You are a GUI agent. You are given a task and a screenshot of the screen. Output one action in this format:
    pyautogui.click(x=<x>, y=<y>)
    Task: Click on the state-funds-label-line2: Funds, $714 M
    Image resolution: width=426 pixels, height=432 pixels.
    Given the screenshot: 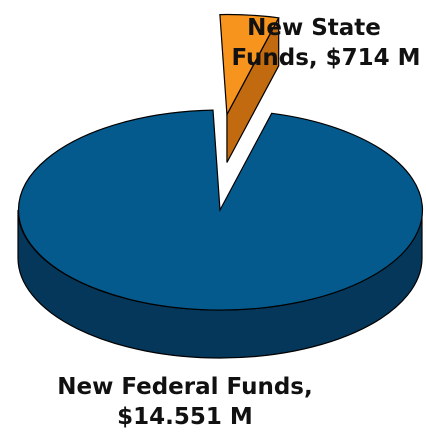 What is the action you would take?
    pyautogui.click(x=325, y=58)
    